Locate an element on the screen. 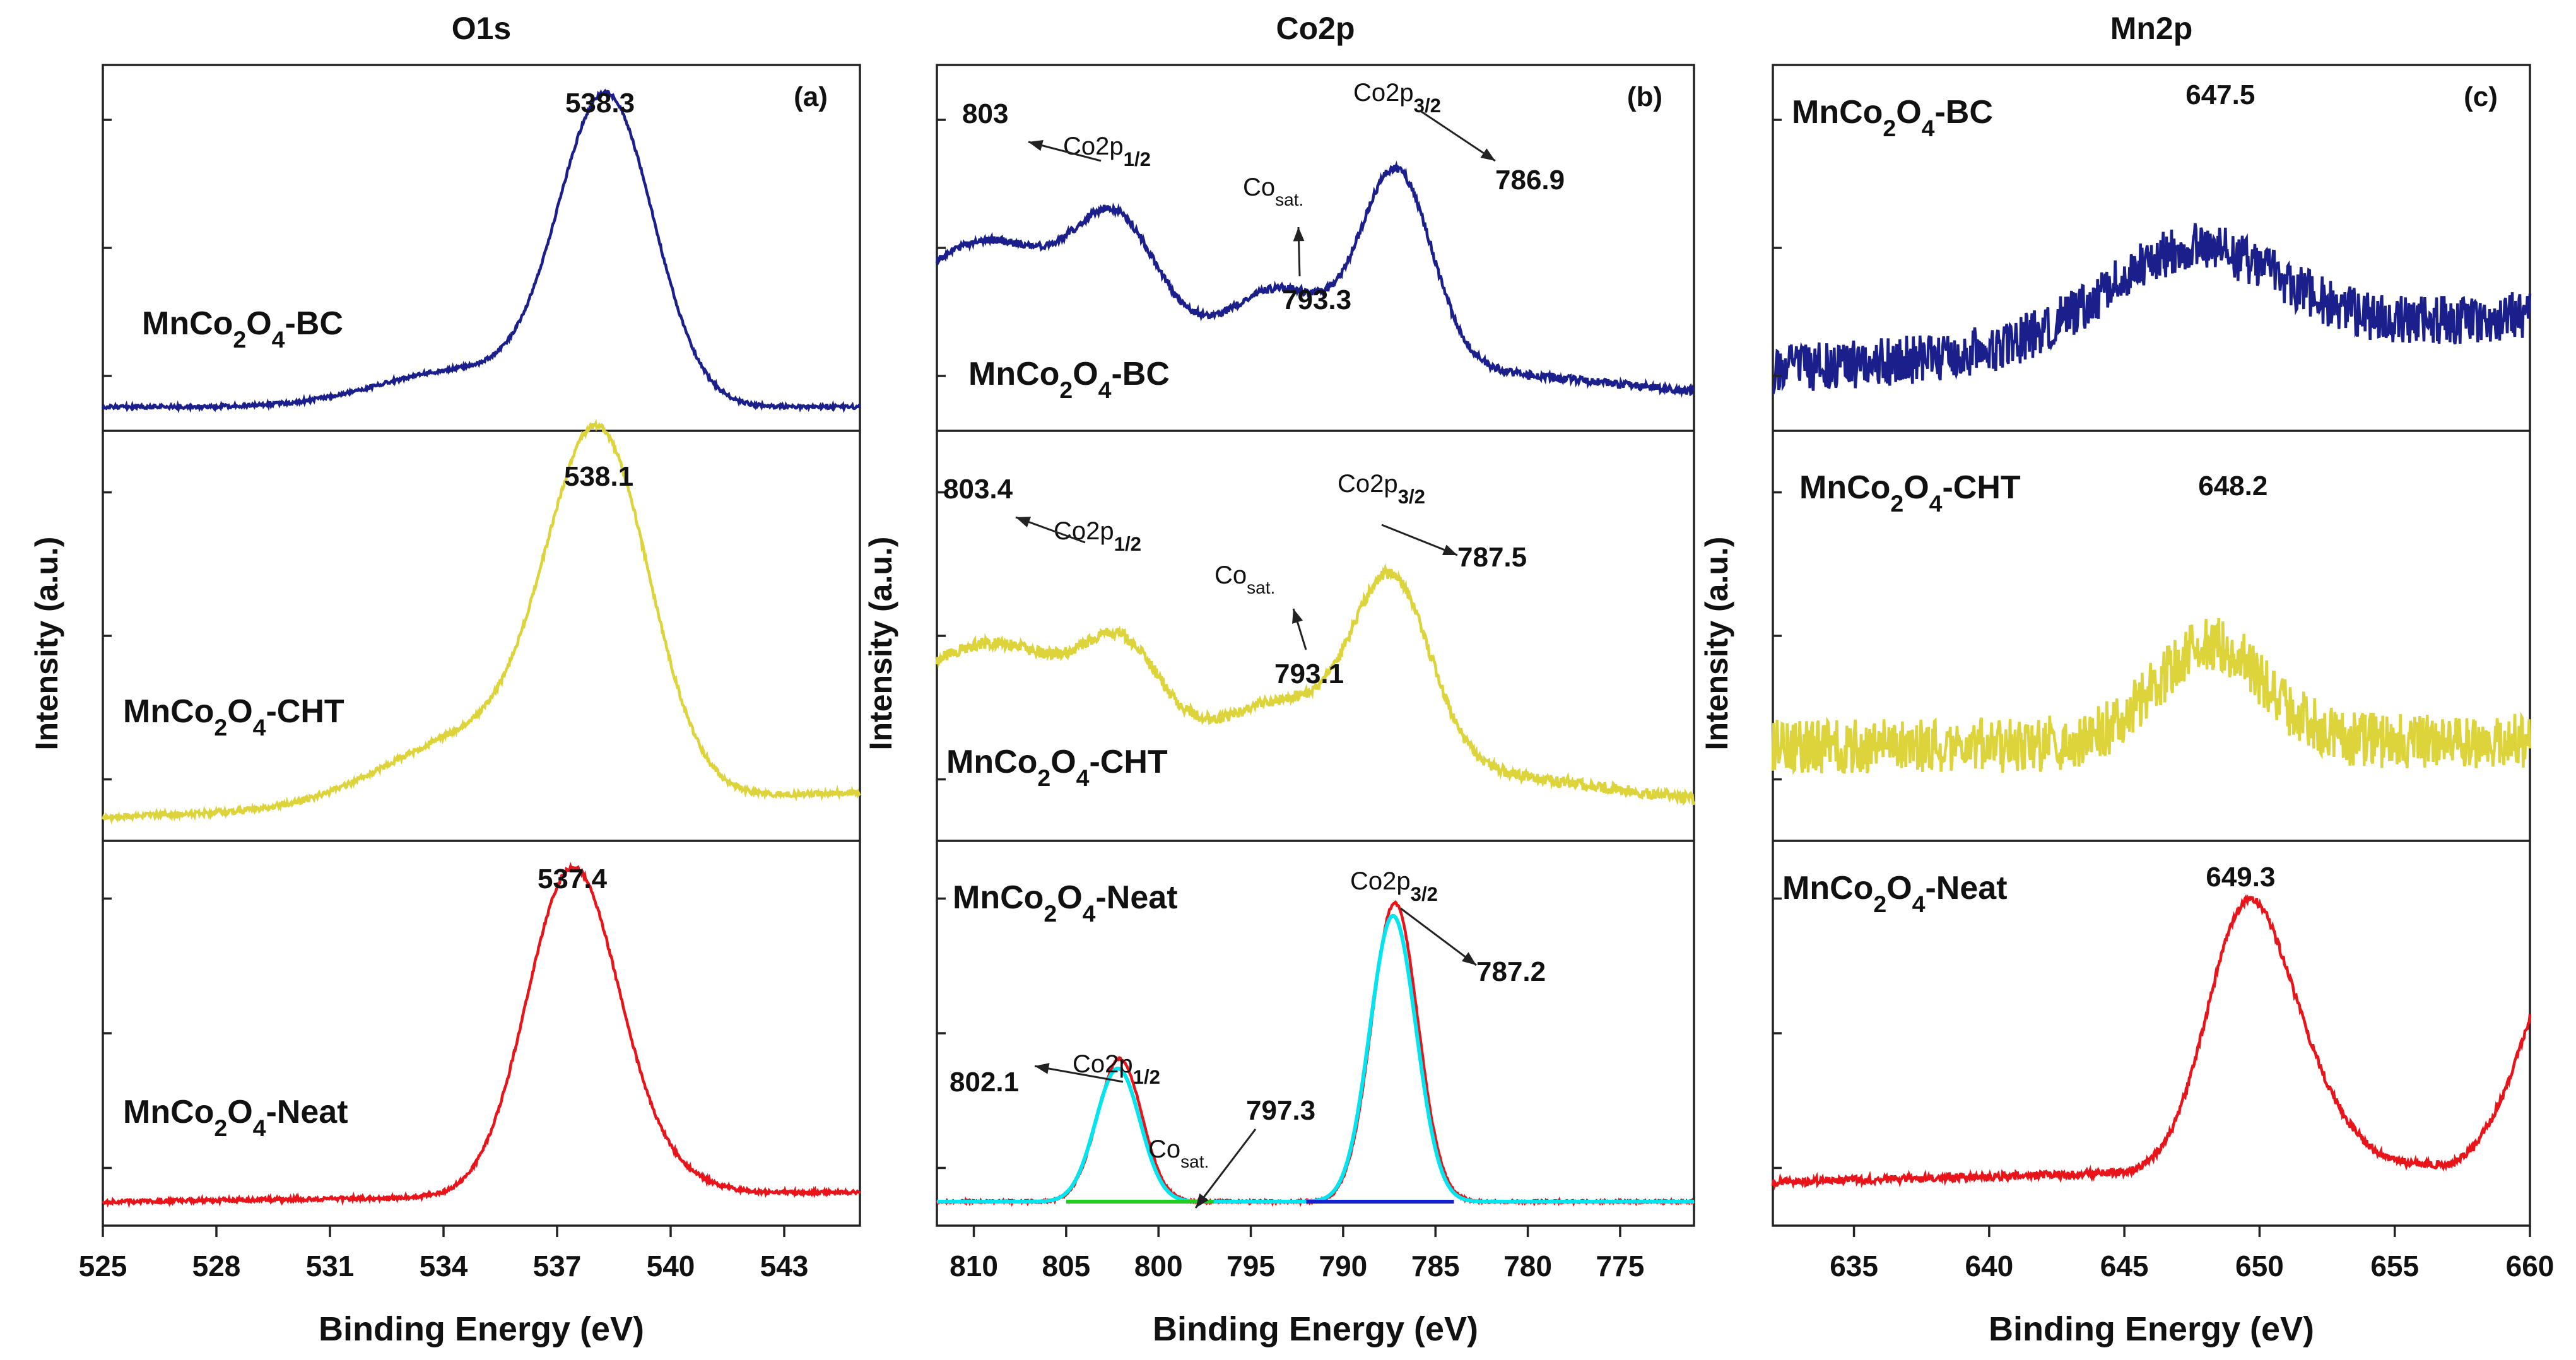 The height and width of the screenshot is (1360, 2576). x-tick-label: 528 is located at coordinates (217, 1266).